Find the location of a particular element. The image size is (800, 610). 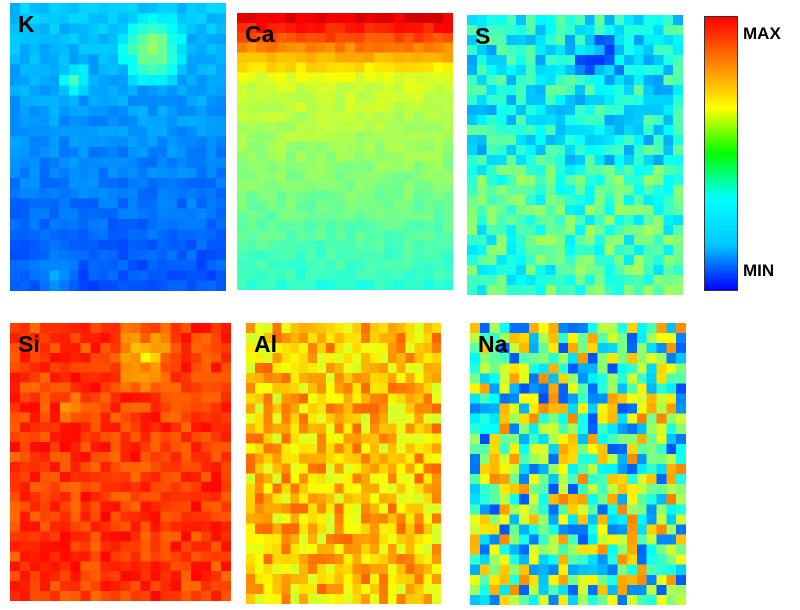

al-element-map: Al is located at coordinates (343, 463).